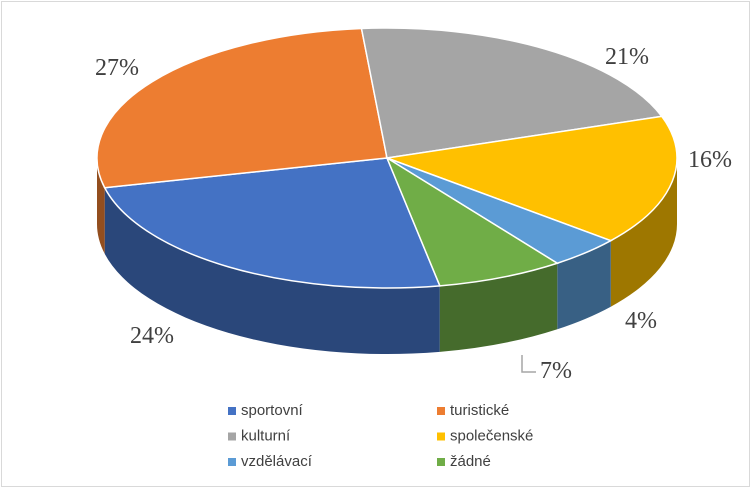 The height and width of the screenshot is (489, 752). Describe the element at coordinates (479, 410) in the screenshot. I see `legend-label: turistické` at that location.